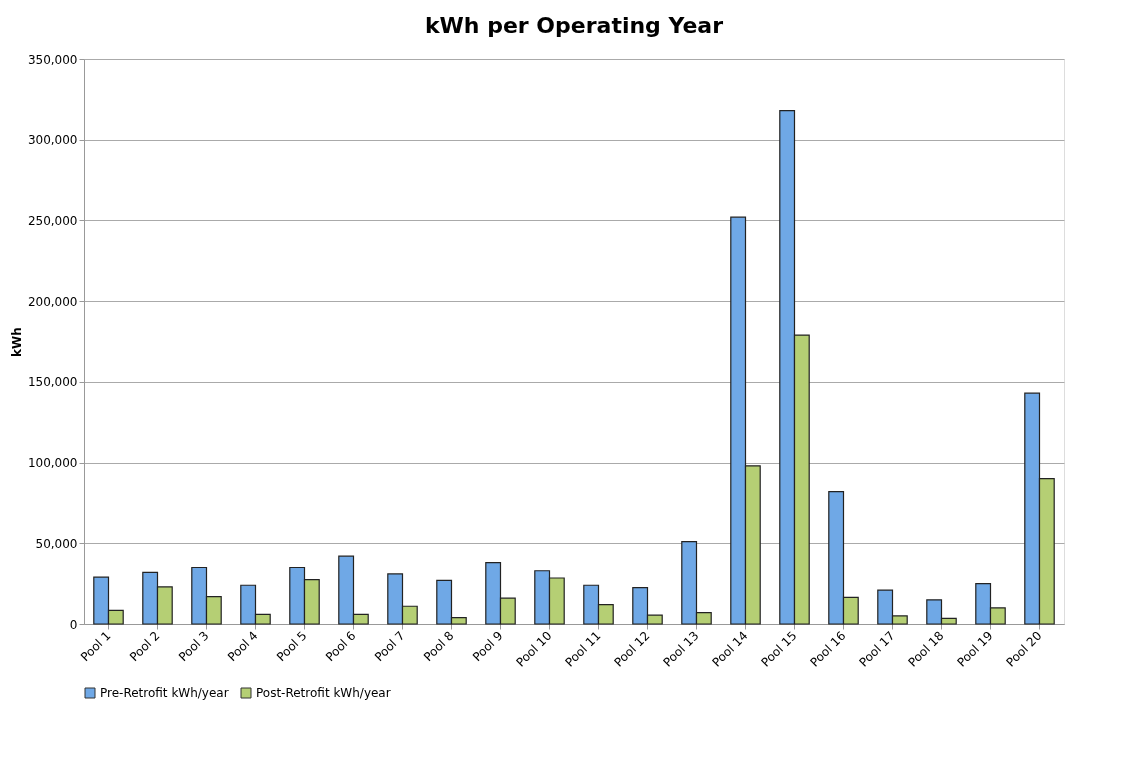  Describe the element at coordinates (323, 693) in the screenshot. I see `legend-label: Post-Retrofit kWh/year` at that location.